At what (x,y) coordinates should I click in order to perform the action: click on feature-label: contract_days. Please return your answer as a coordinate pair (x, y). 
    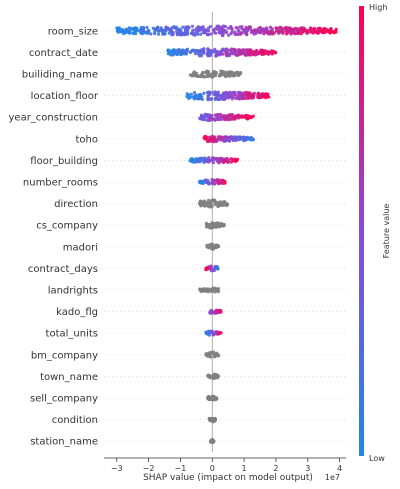
    Looking at the image, I should click on (63, 269).